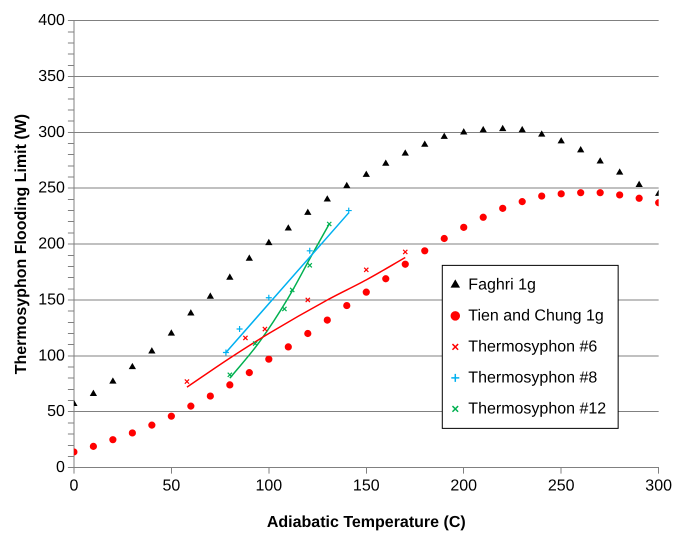 Image resolution: width=683 pixels, height=544 pixels. I want to click on legend-label: Thermosyphon #12, so click(537, 409).